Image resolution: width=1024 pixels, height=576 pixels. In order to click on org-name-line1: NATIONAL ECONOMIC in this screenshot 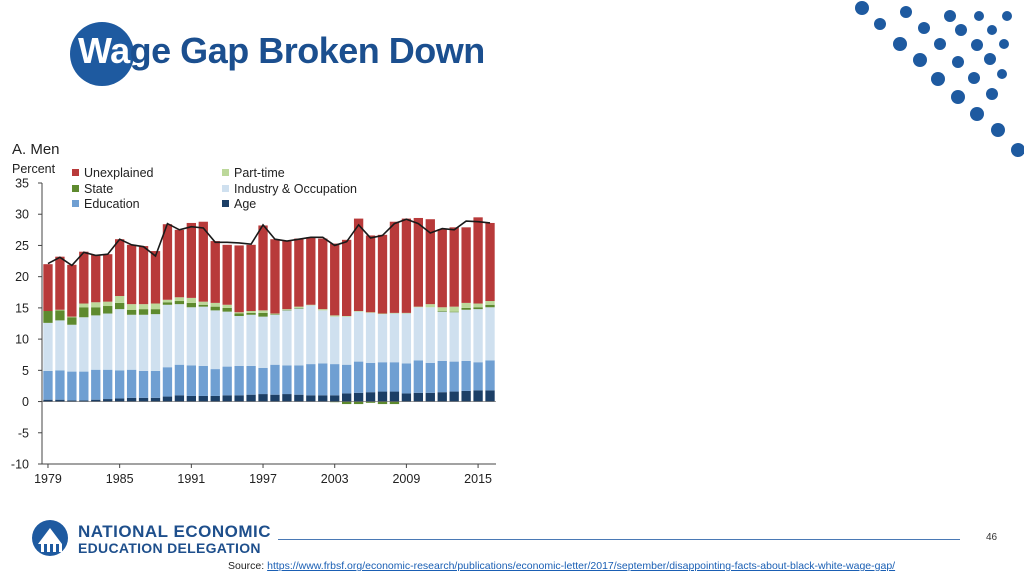, I will do `click(174, 531)`.